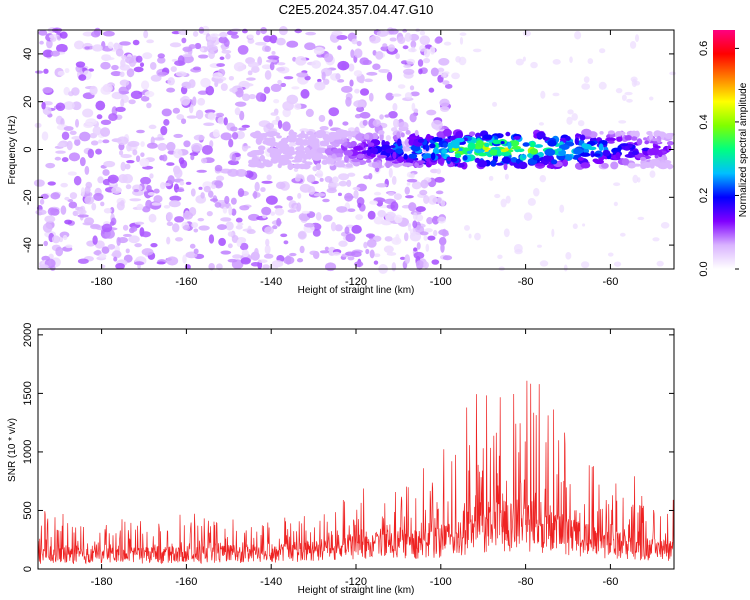 The width and height of the screenshot is (750, 600). What do you see at coordinates (102, 282) in the screenshot?
I see `spectrogram-x-tick-label: -180` at bounding box center [102, 282].